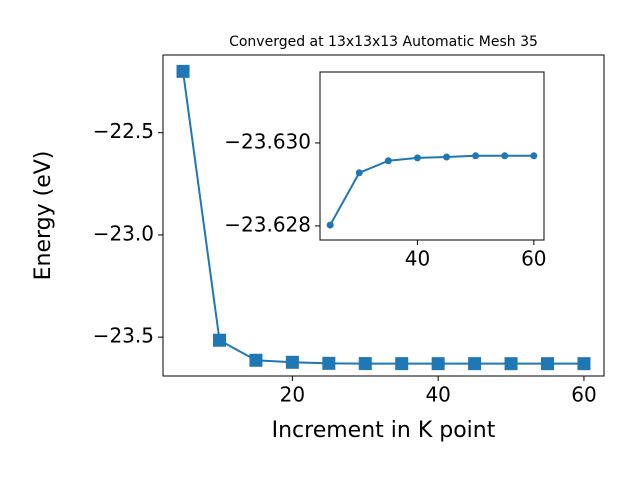 This screenshot has height=480, width=640. I want to click on y-tick-label: −23.5, so click(123, 336).